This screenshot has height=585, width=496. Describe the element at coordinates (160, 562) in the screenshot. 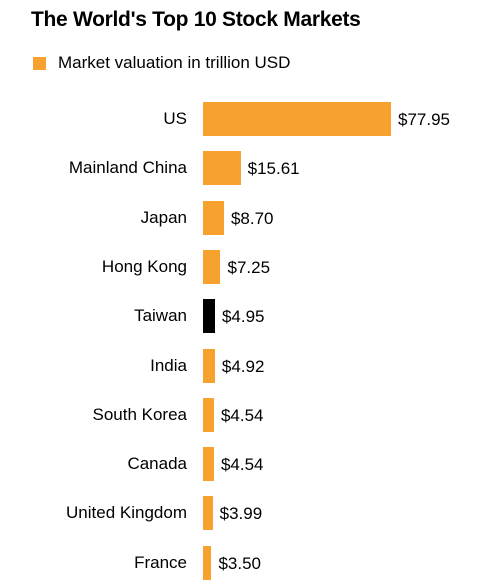

I see `y-tick-label: France` at that location.